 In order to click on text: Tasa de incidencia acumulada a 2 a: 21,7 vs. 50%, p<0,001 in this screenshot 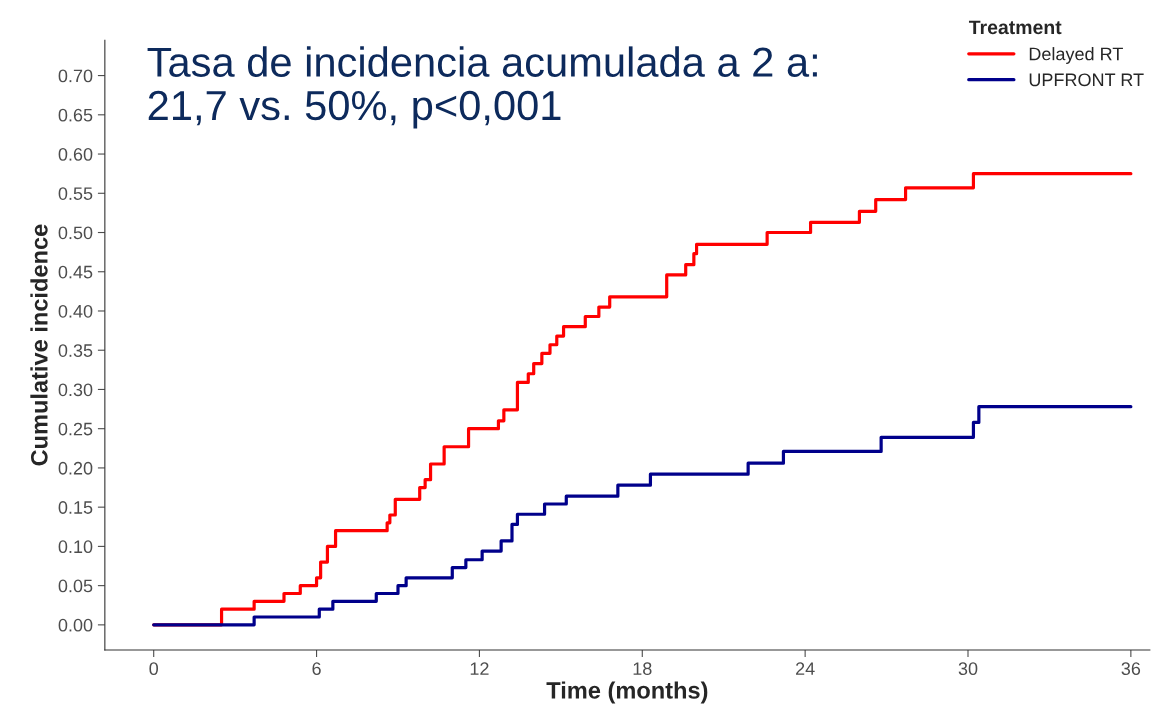, I will do `click(482, 87)`.